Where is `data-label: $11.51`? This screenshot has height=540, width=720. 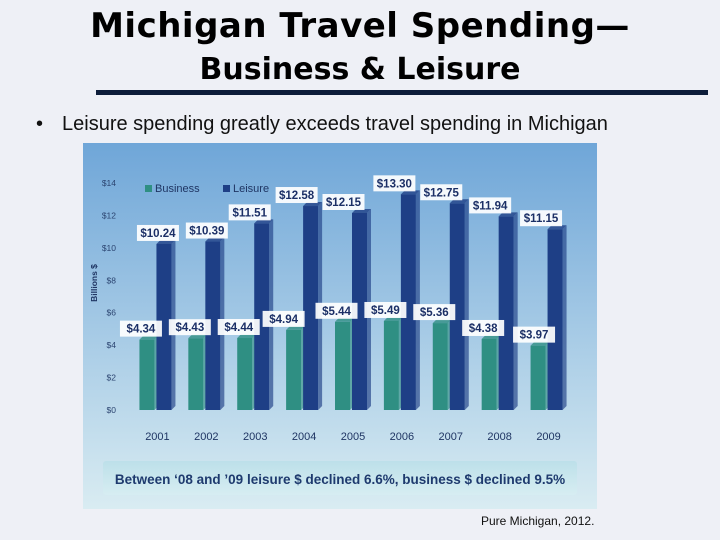
data-label: $11.51 is located at coordinates (249, 213).